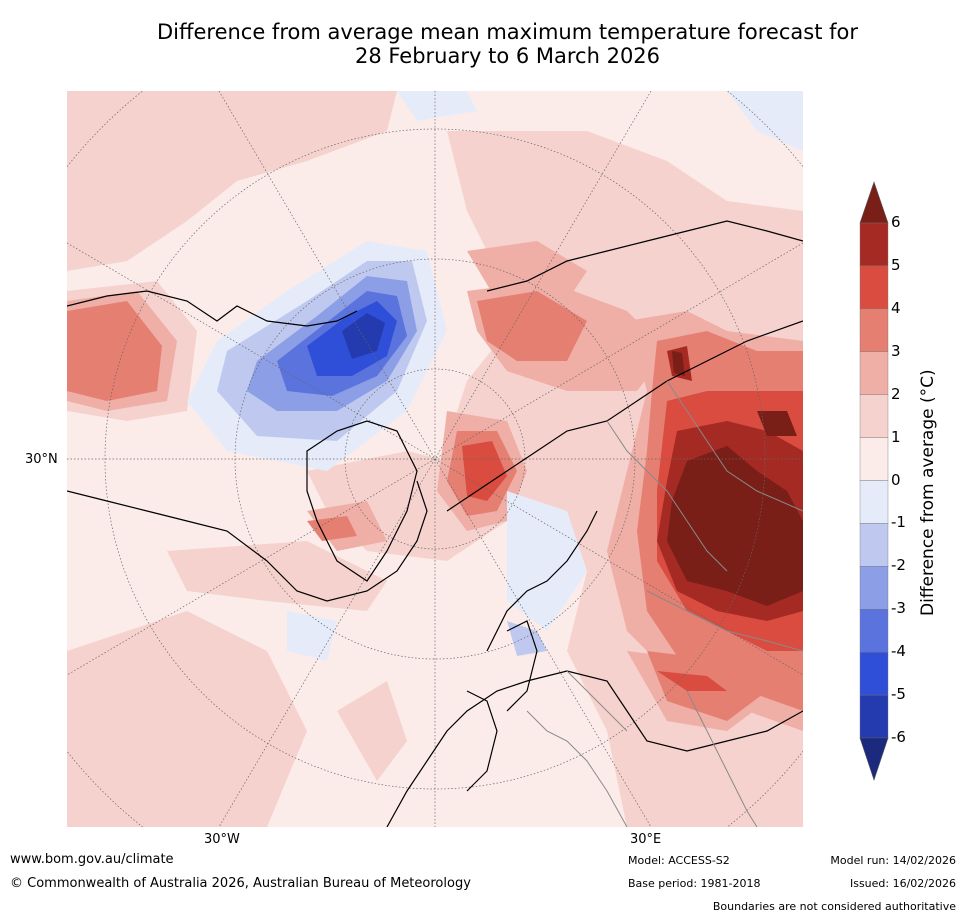 The image size is (965, 919). I want to click on website-link: www.bom.gov.au/climate, so click(92, 859).